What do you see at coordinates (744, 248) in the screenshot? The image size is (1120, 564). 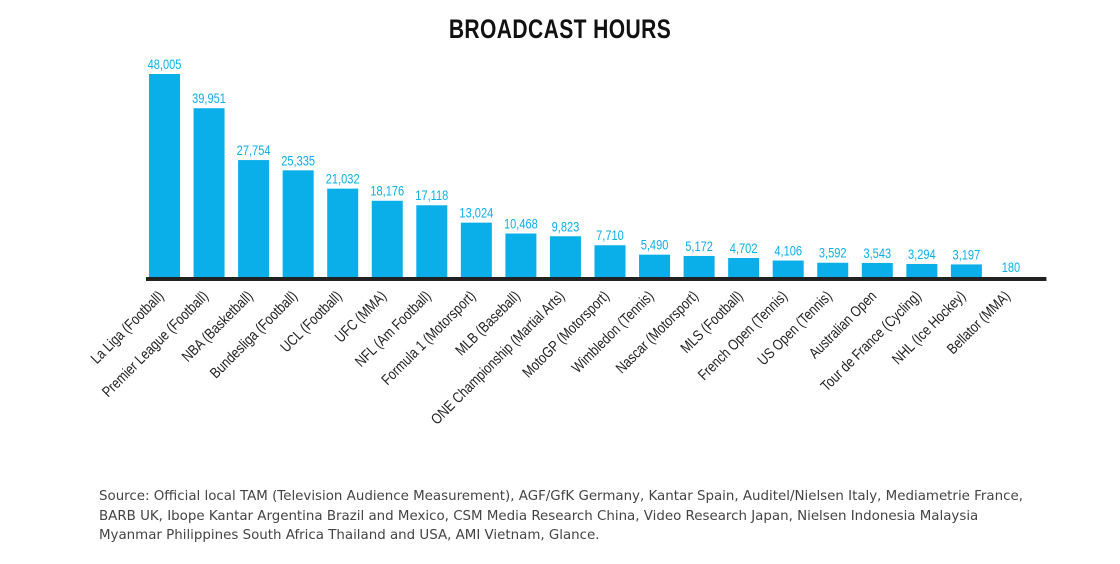 I see `value-label-14: 4,702` at bounding box center [744, 248].